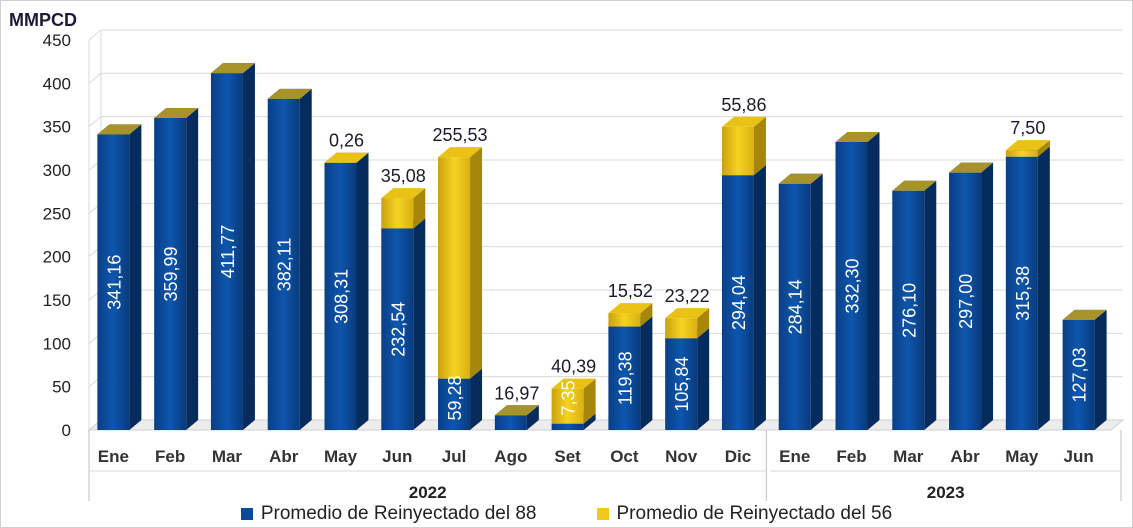 This screenshot has height=528, width=1133. I want to click on x-tick-label: Ene, so click(113, 456).